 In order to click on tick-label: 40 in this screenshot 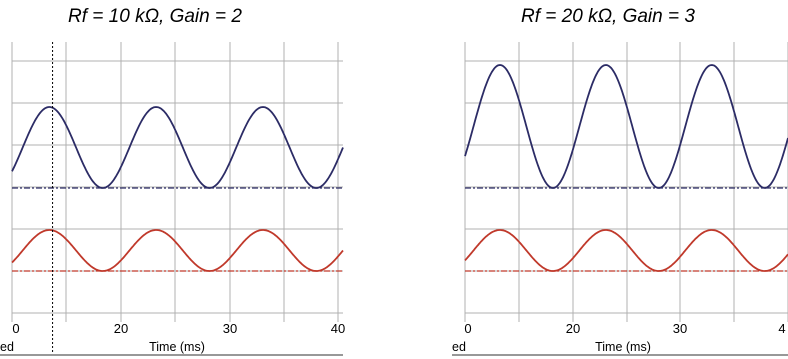, I will do `click(338, 328)`.